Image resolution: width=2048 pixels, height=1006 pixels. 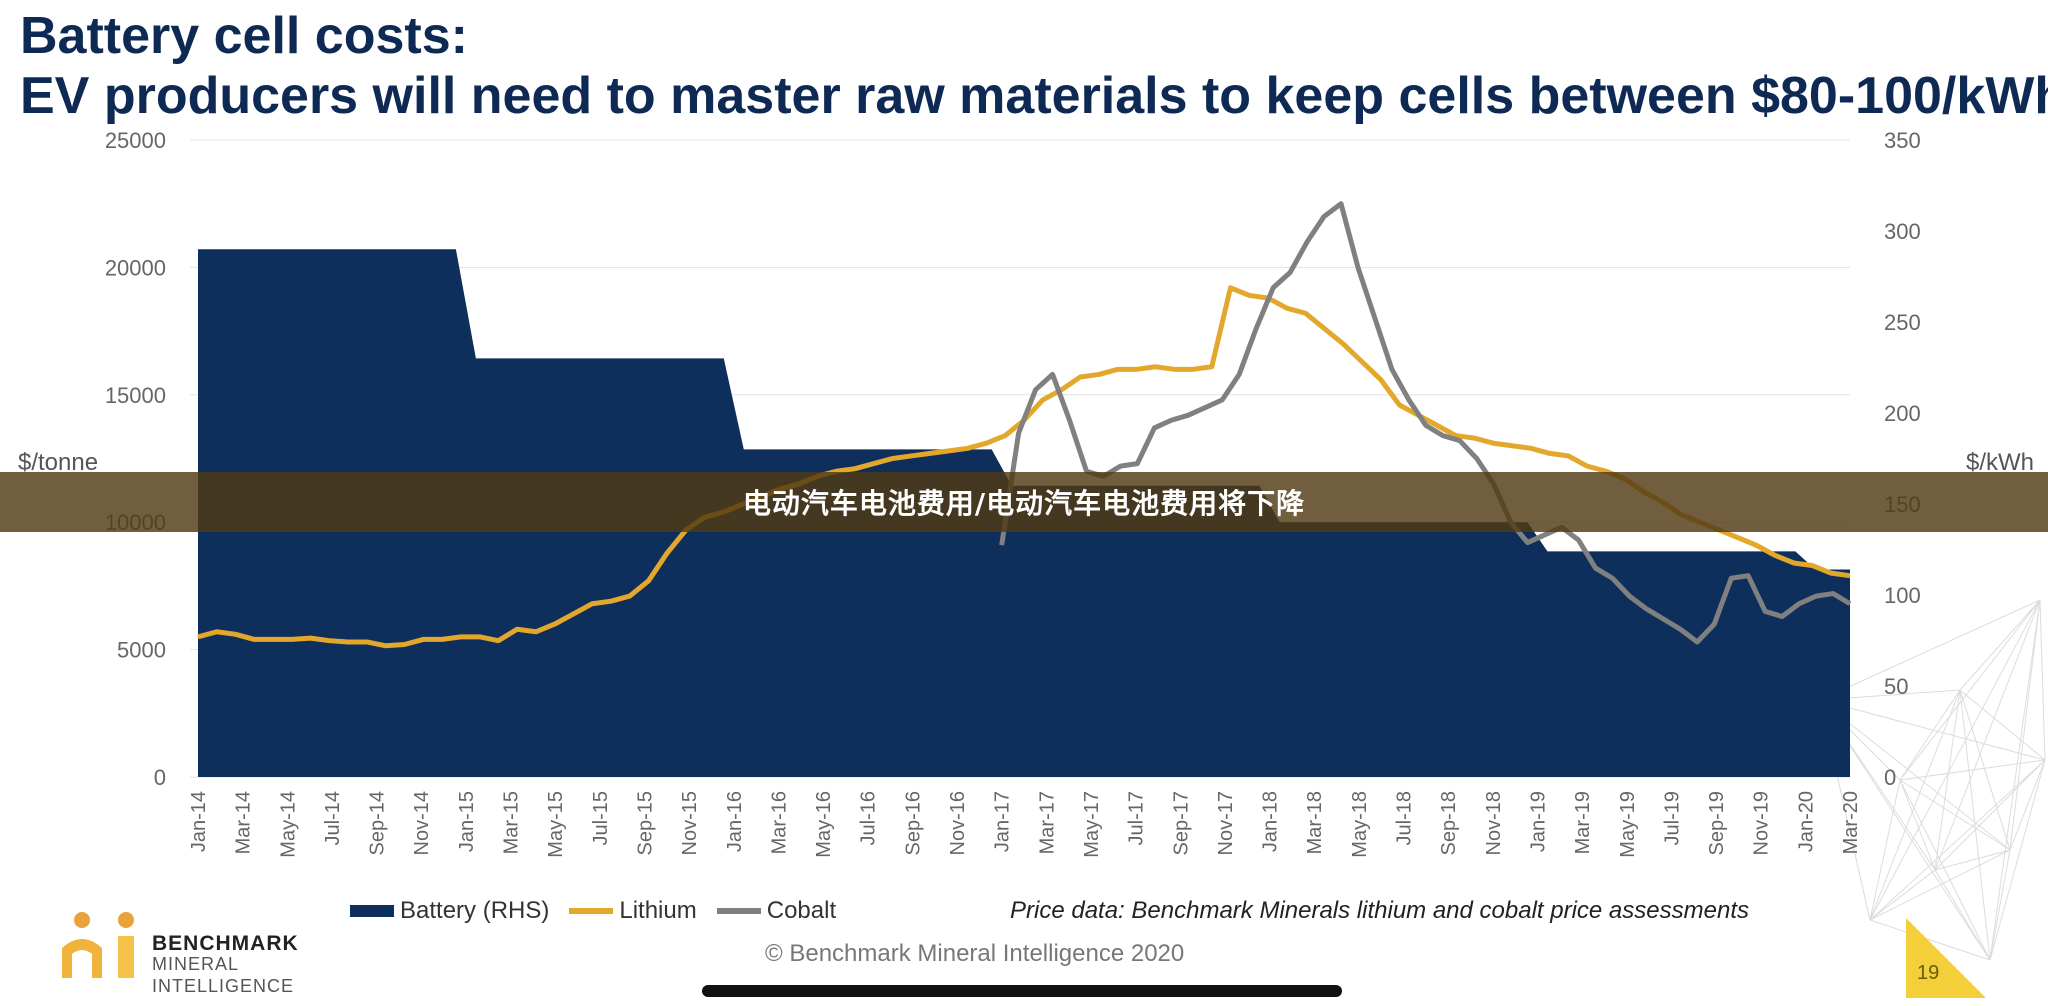 I want to click on legend-item-battery: Battery (RHS), so click(x=449, y=911).